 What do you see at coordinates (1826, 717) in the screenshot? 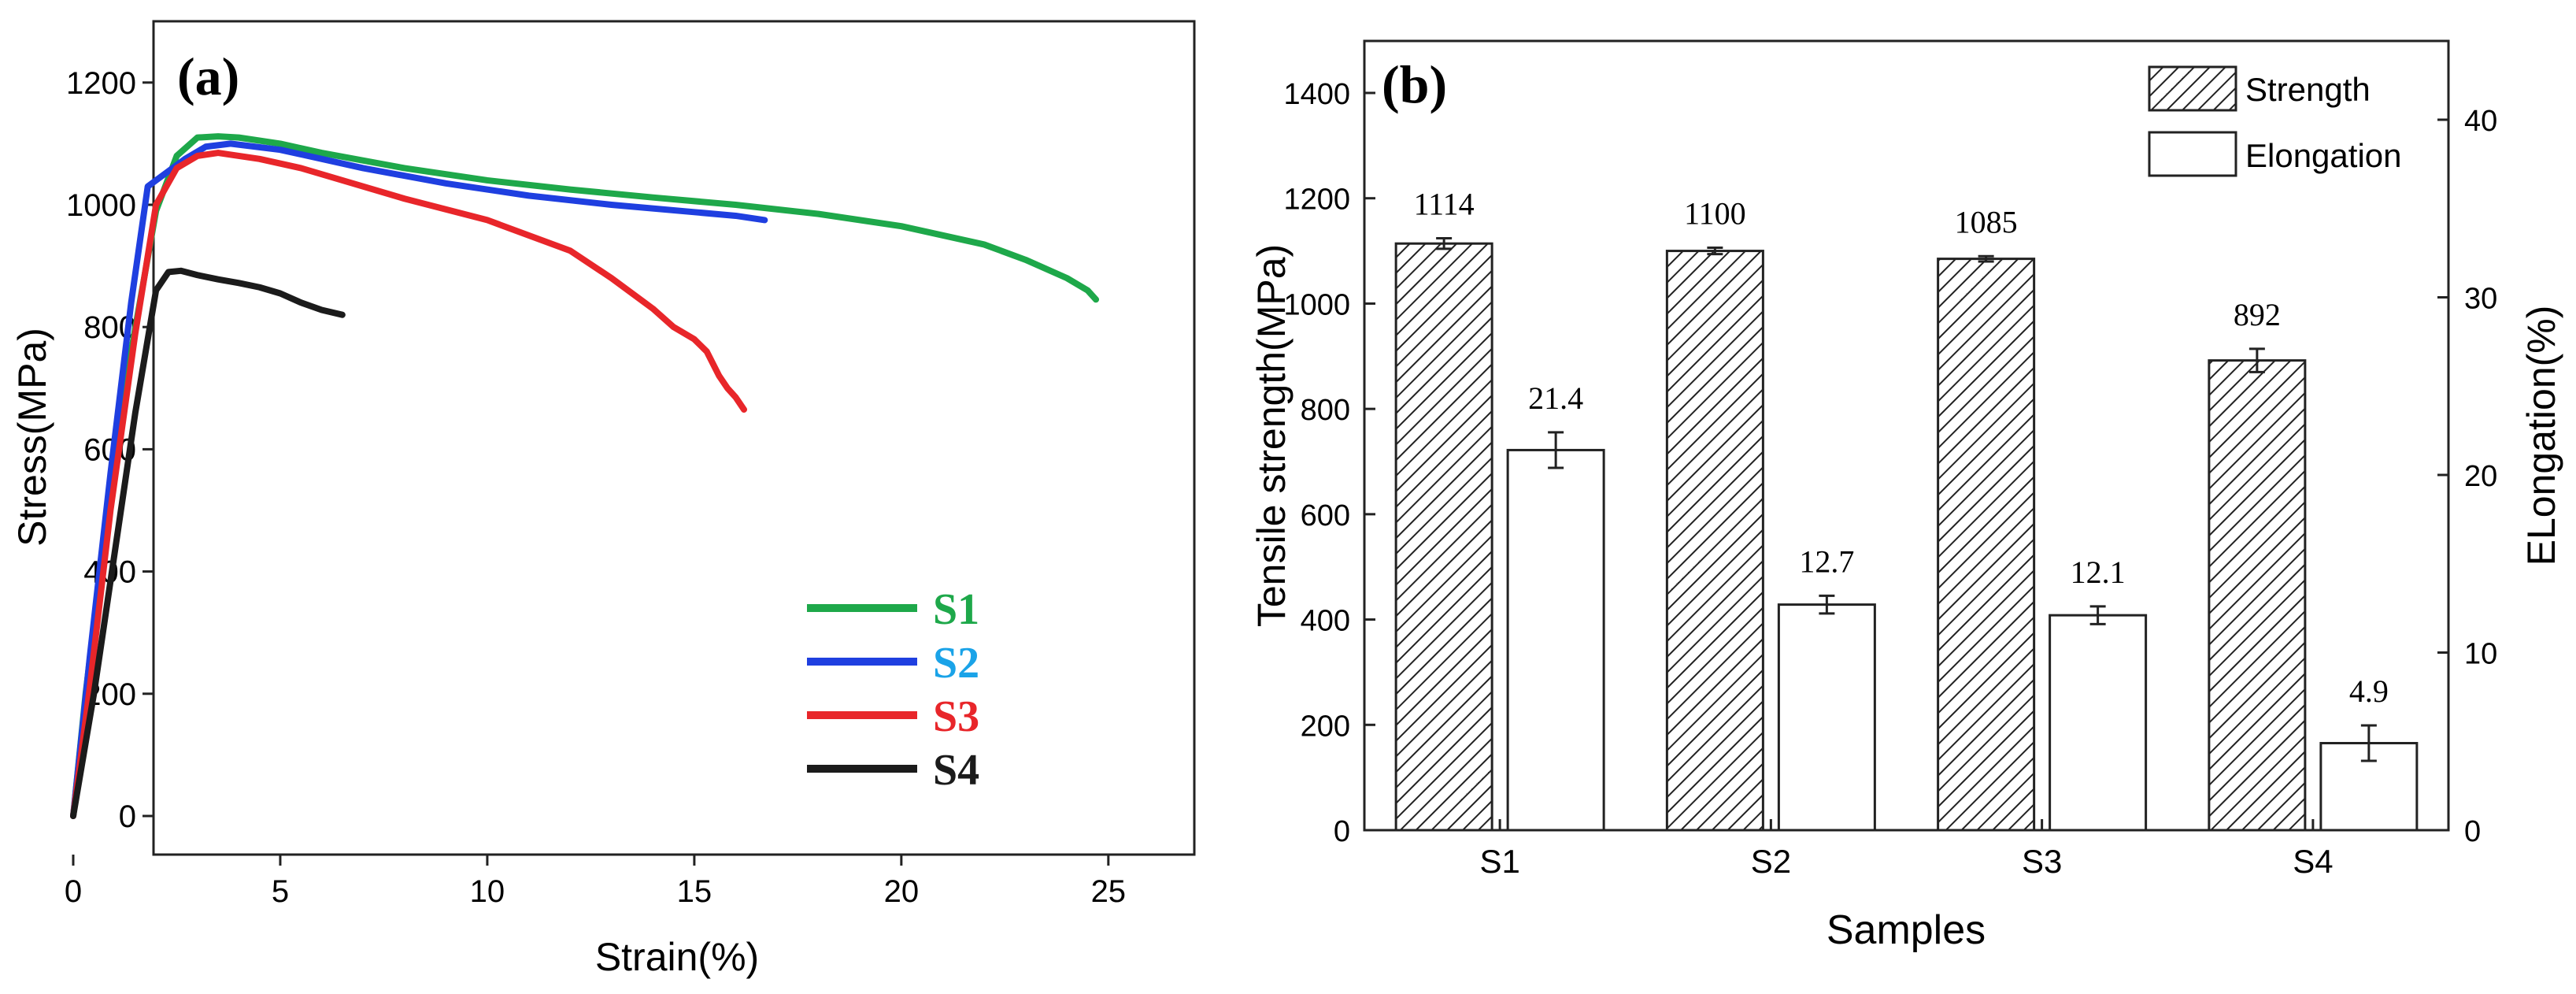
I see `bar-elongation-s2` at bounding box center [1826, 717].